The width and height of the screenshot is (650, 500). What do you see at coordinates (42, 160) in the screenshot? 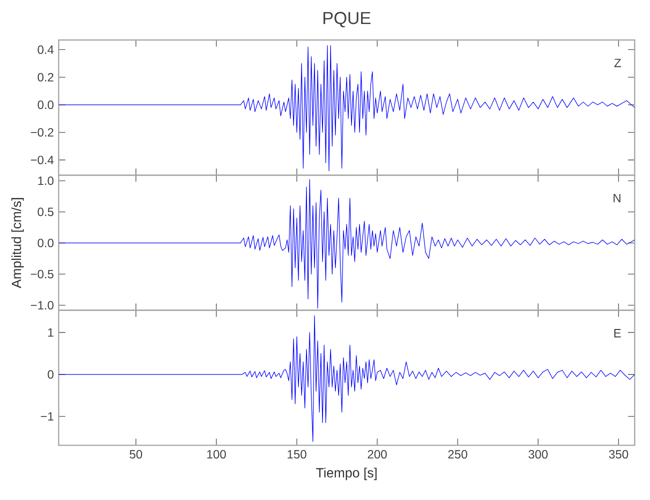
I see `y-tick-label: −0.4` at bounding box center [42, 160].